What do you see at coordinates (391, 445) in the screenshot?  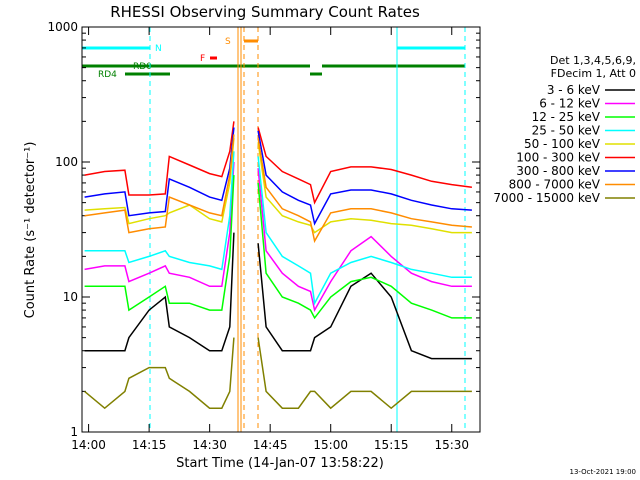 I see `x-tick-label: 15:15` at bounding box center [391, 445].